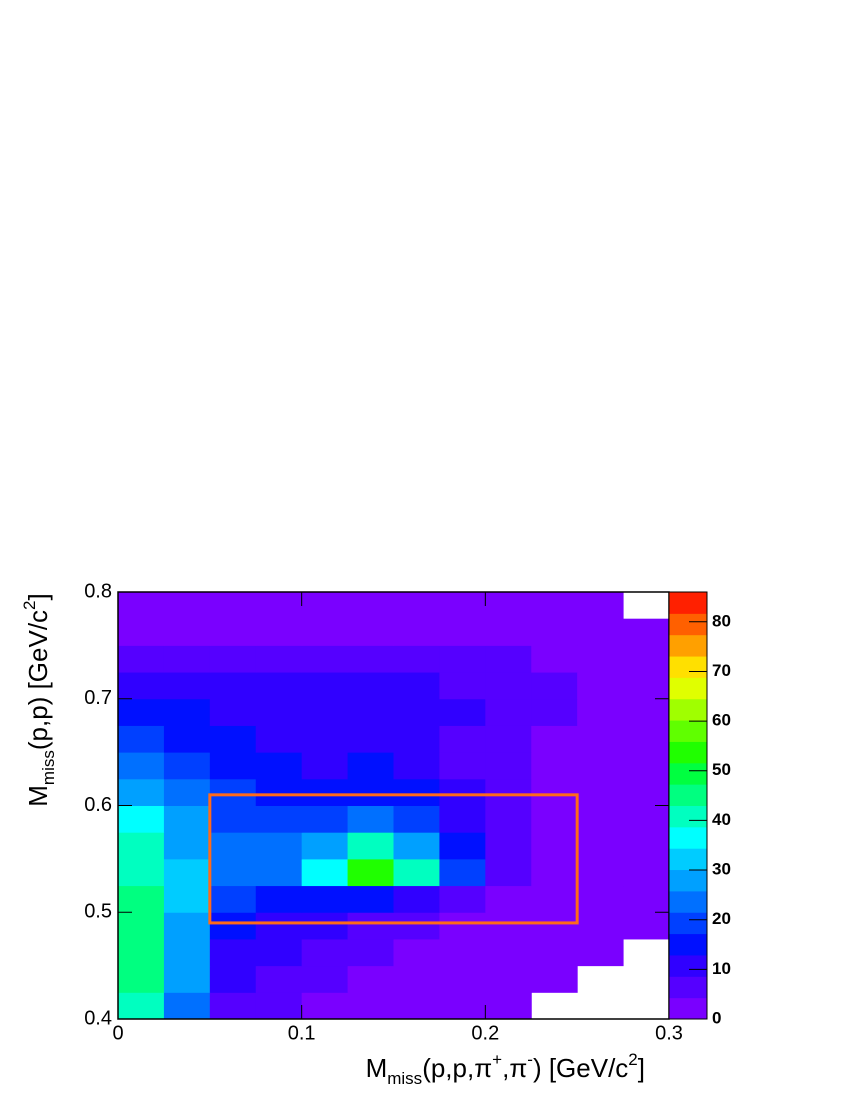 This screenshot has height=1100, width=850. I want to click on label-part: 2, so click(632, 1059).